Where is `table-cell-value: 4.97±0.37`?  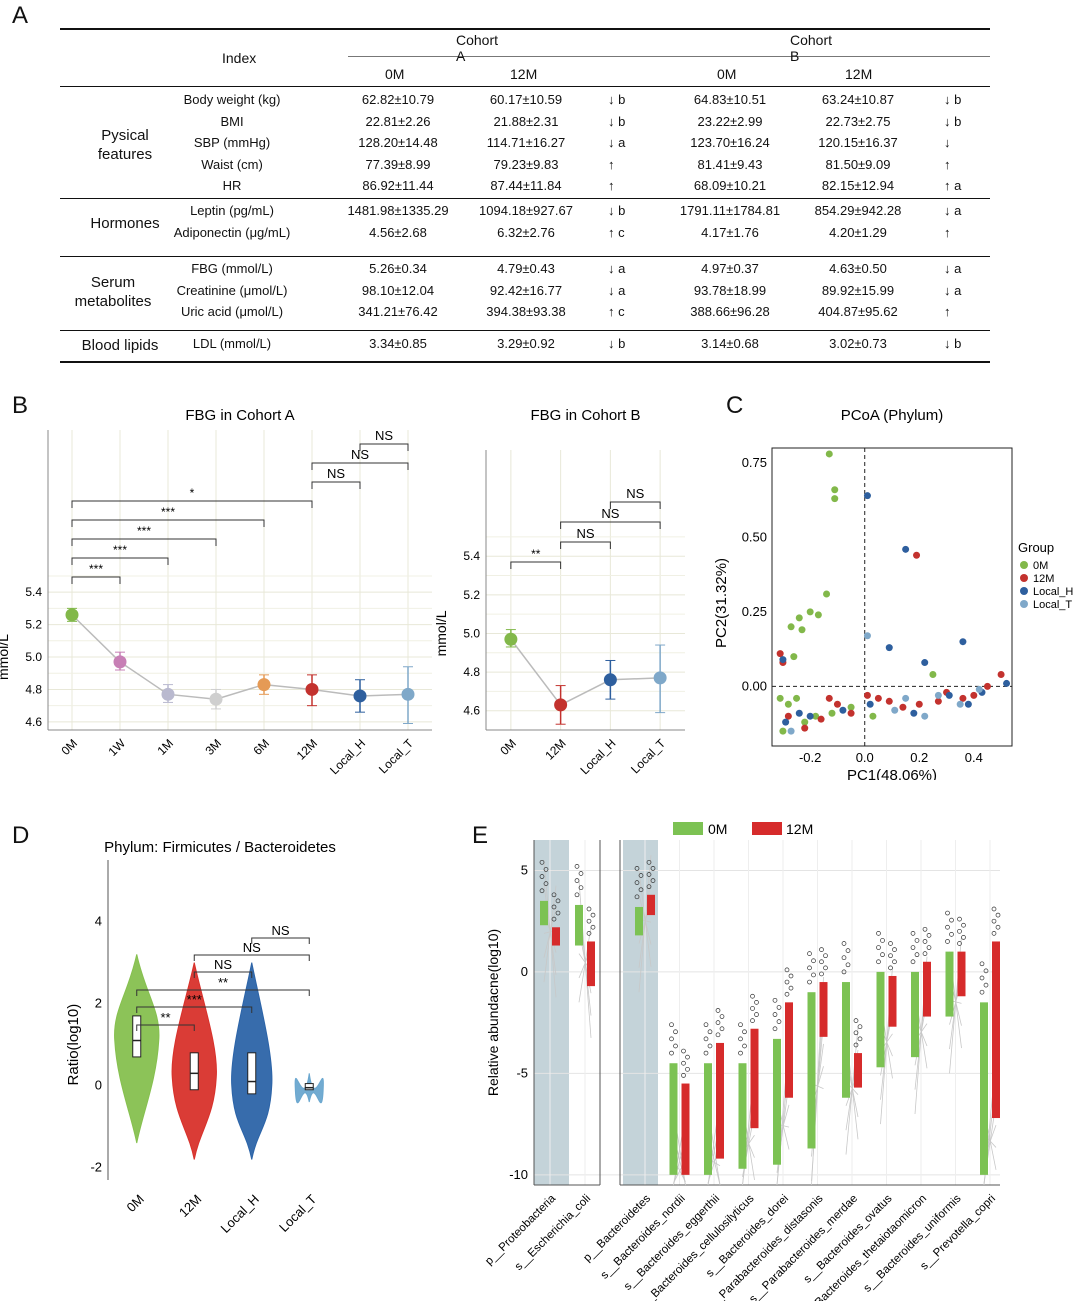 table-cell-value: 4.97±0.37 is located at coordinates (730, 268).